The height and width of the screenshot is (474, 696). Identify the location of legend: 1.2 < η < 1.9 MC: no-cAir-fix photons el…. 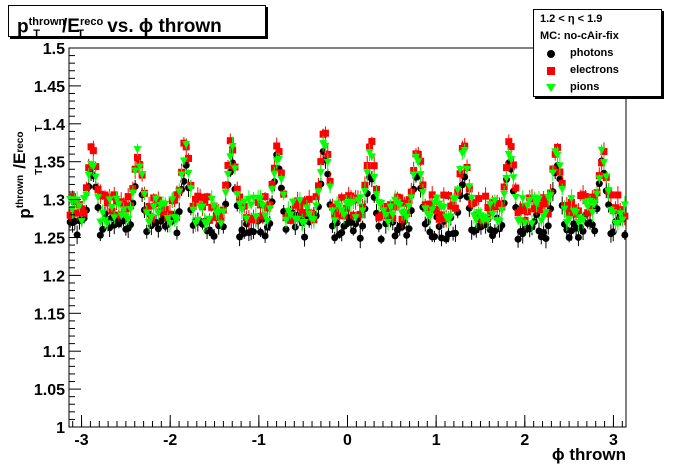
(597, 53).